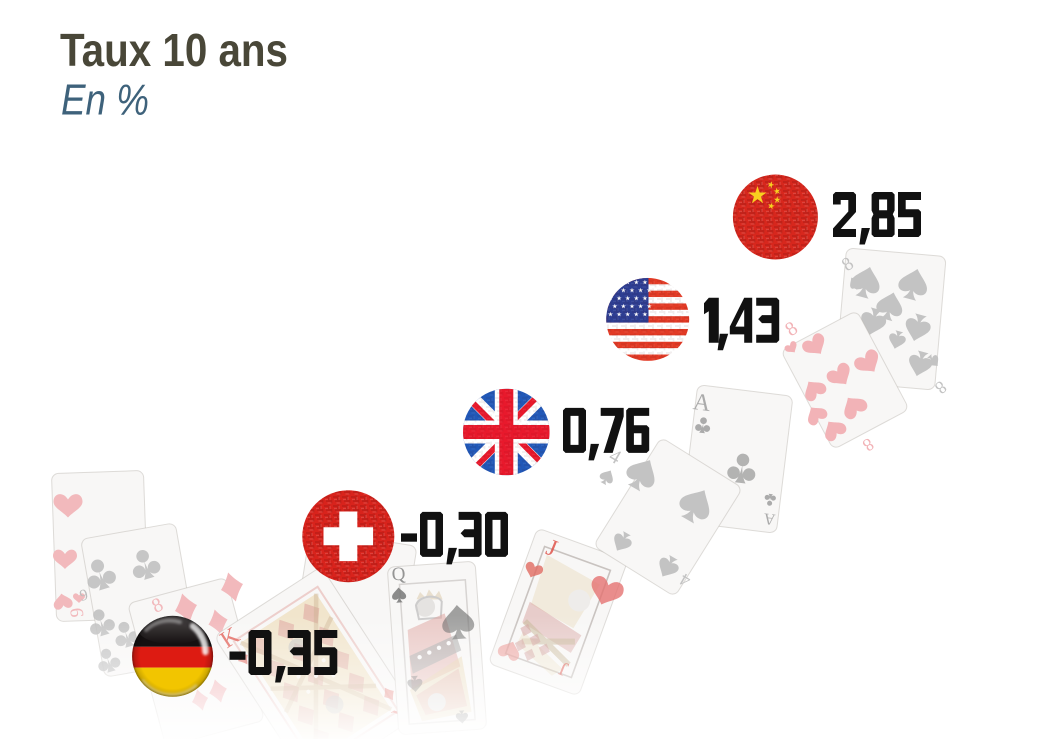 The image size is (1062, 739). I want to click on svg-text: En %, so click(105, 100).